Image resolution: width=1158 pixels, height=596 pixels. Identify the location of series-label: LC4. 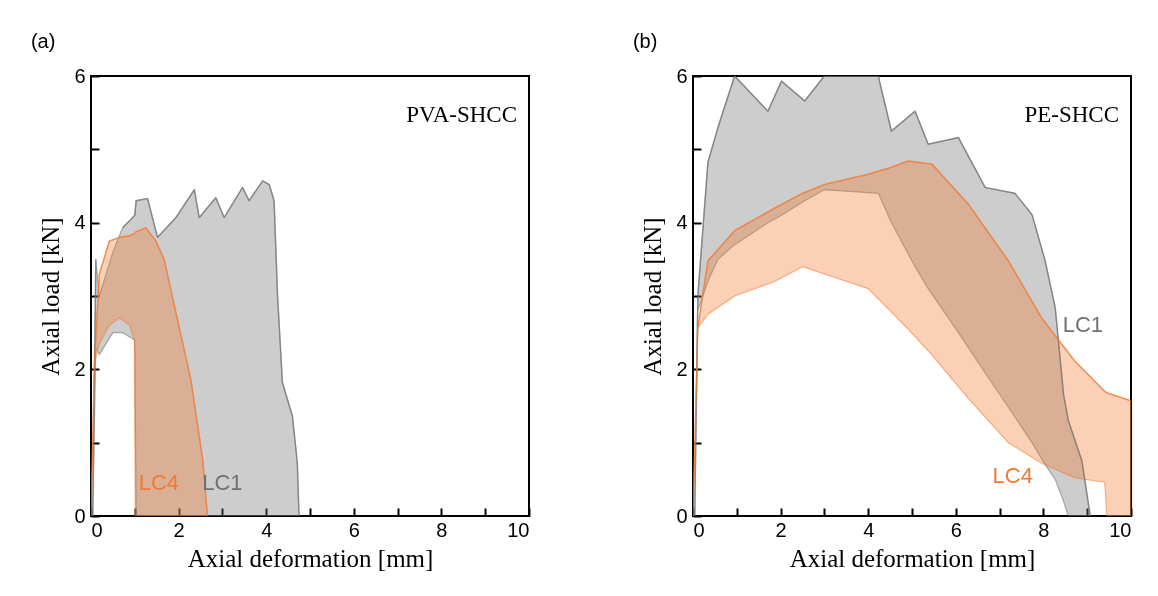
(159, 482).